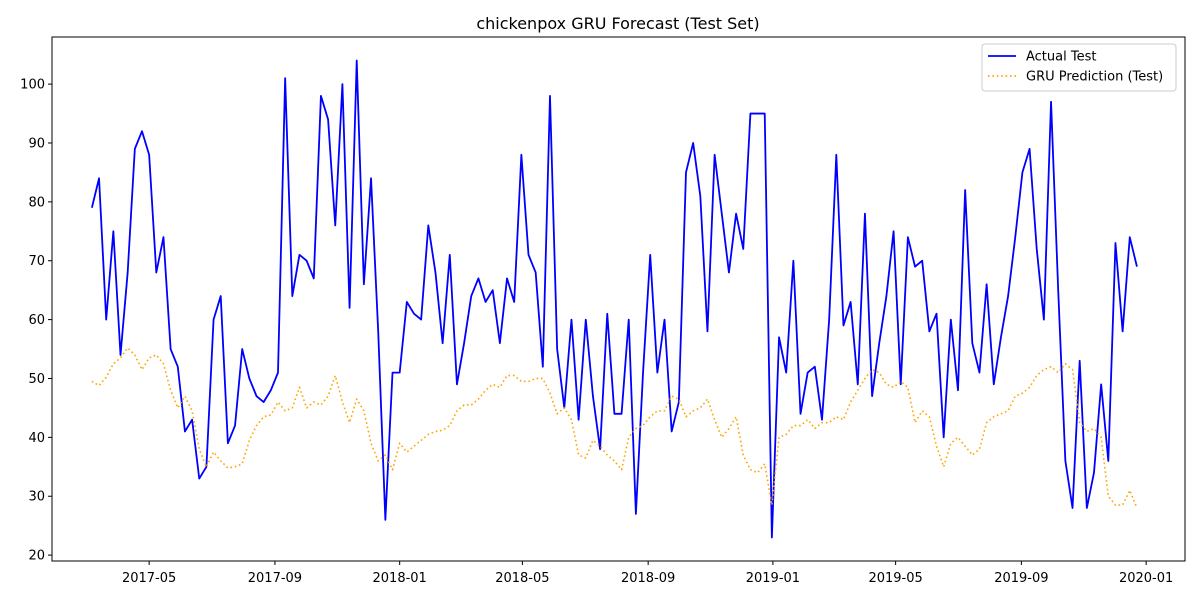 The height and width of the screenshot is (600, 1200). What do you see at coordinates (1146, 578) in the screenshot?
I see `x-tick-label: 2020-01` at bounding box center [1146, 578].